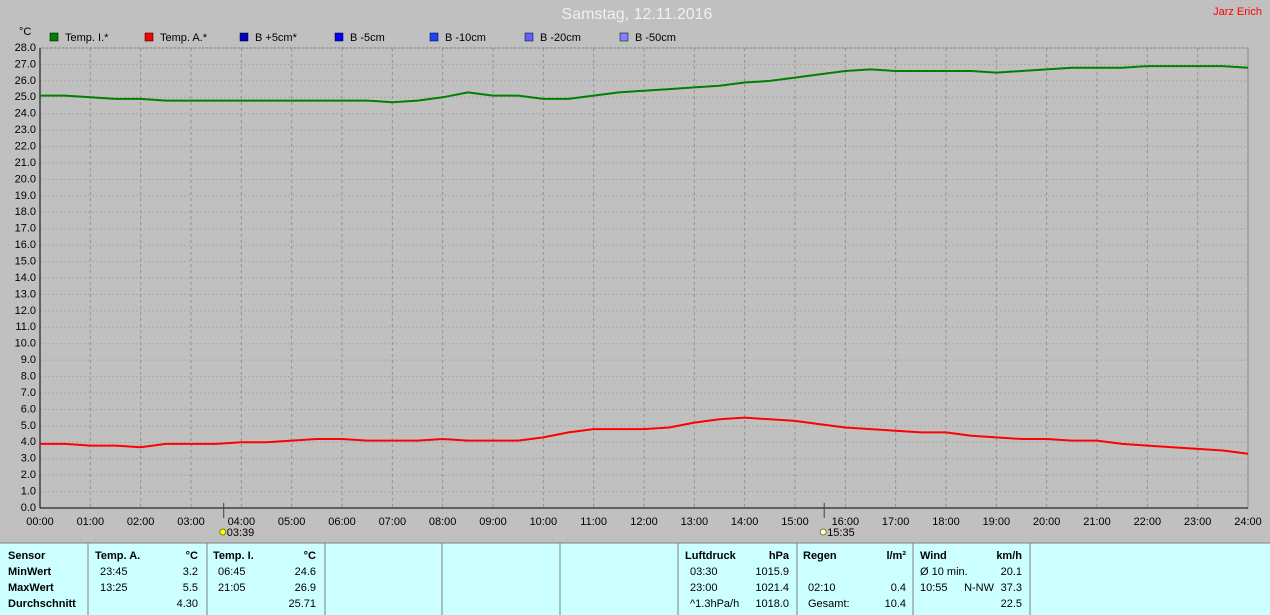  I want to click on x-tick-label: 16:00, so click(846, 522).